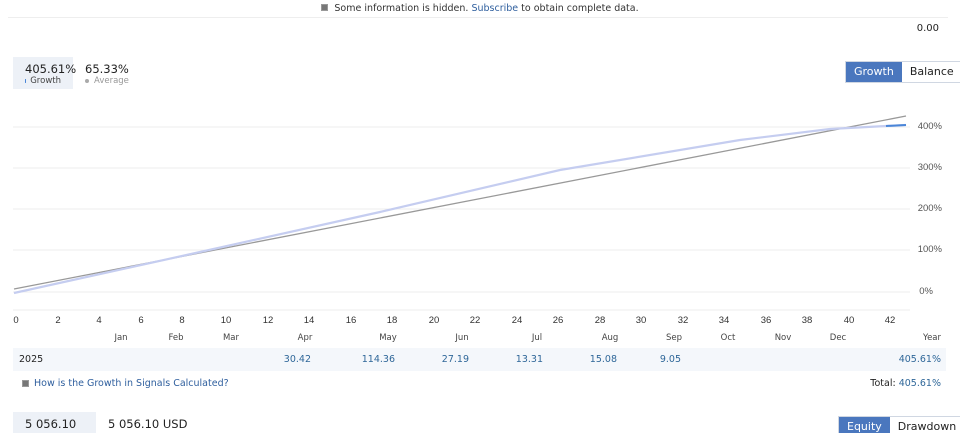 The image size is (960, 433). I want to click on x-tick: 30, so click(641, 320).